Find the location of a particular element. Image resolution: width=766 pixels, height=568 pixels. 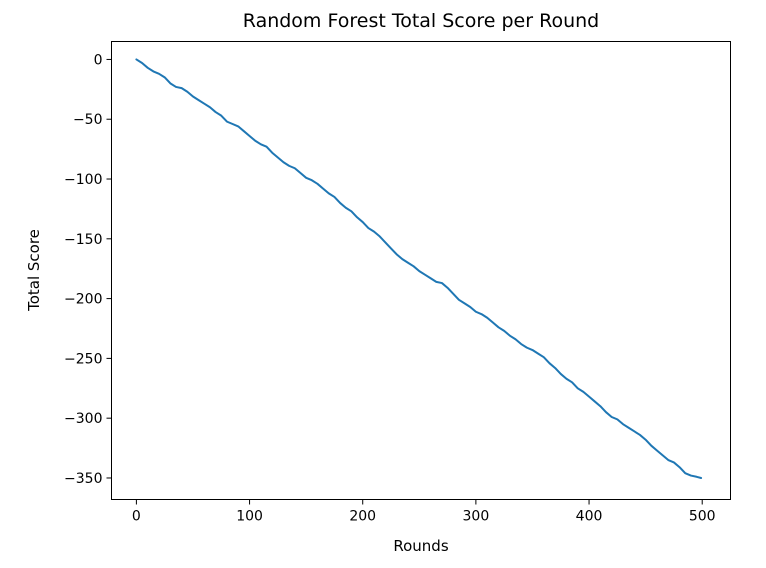

y-tick-label: −100 is located at coordinates (83, 180).